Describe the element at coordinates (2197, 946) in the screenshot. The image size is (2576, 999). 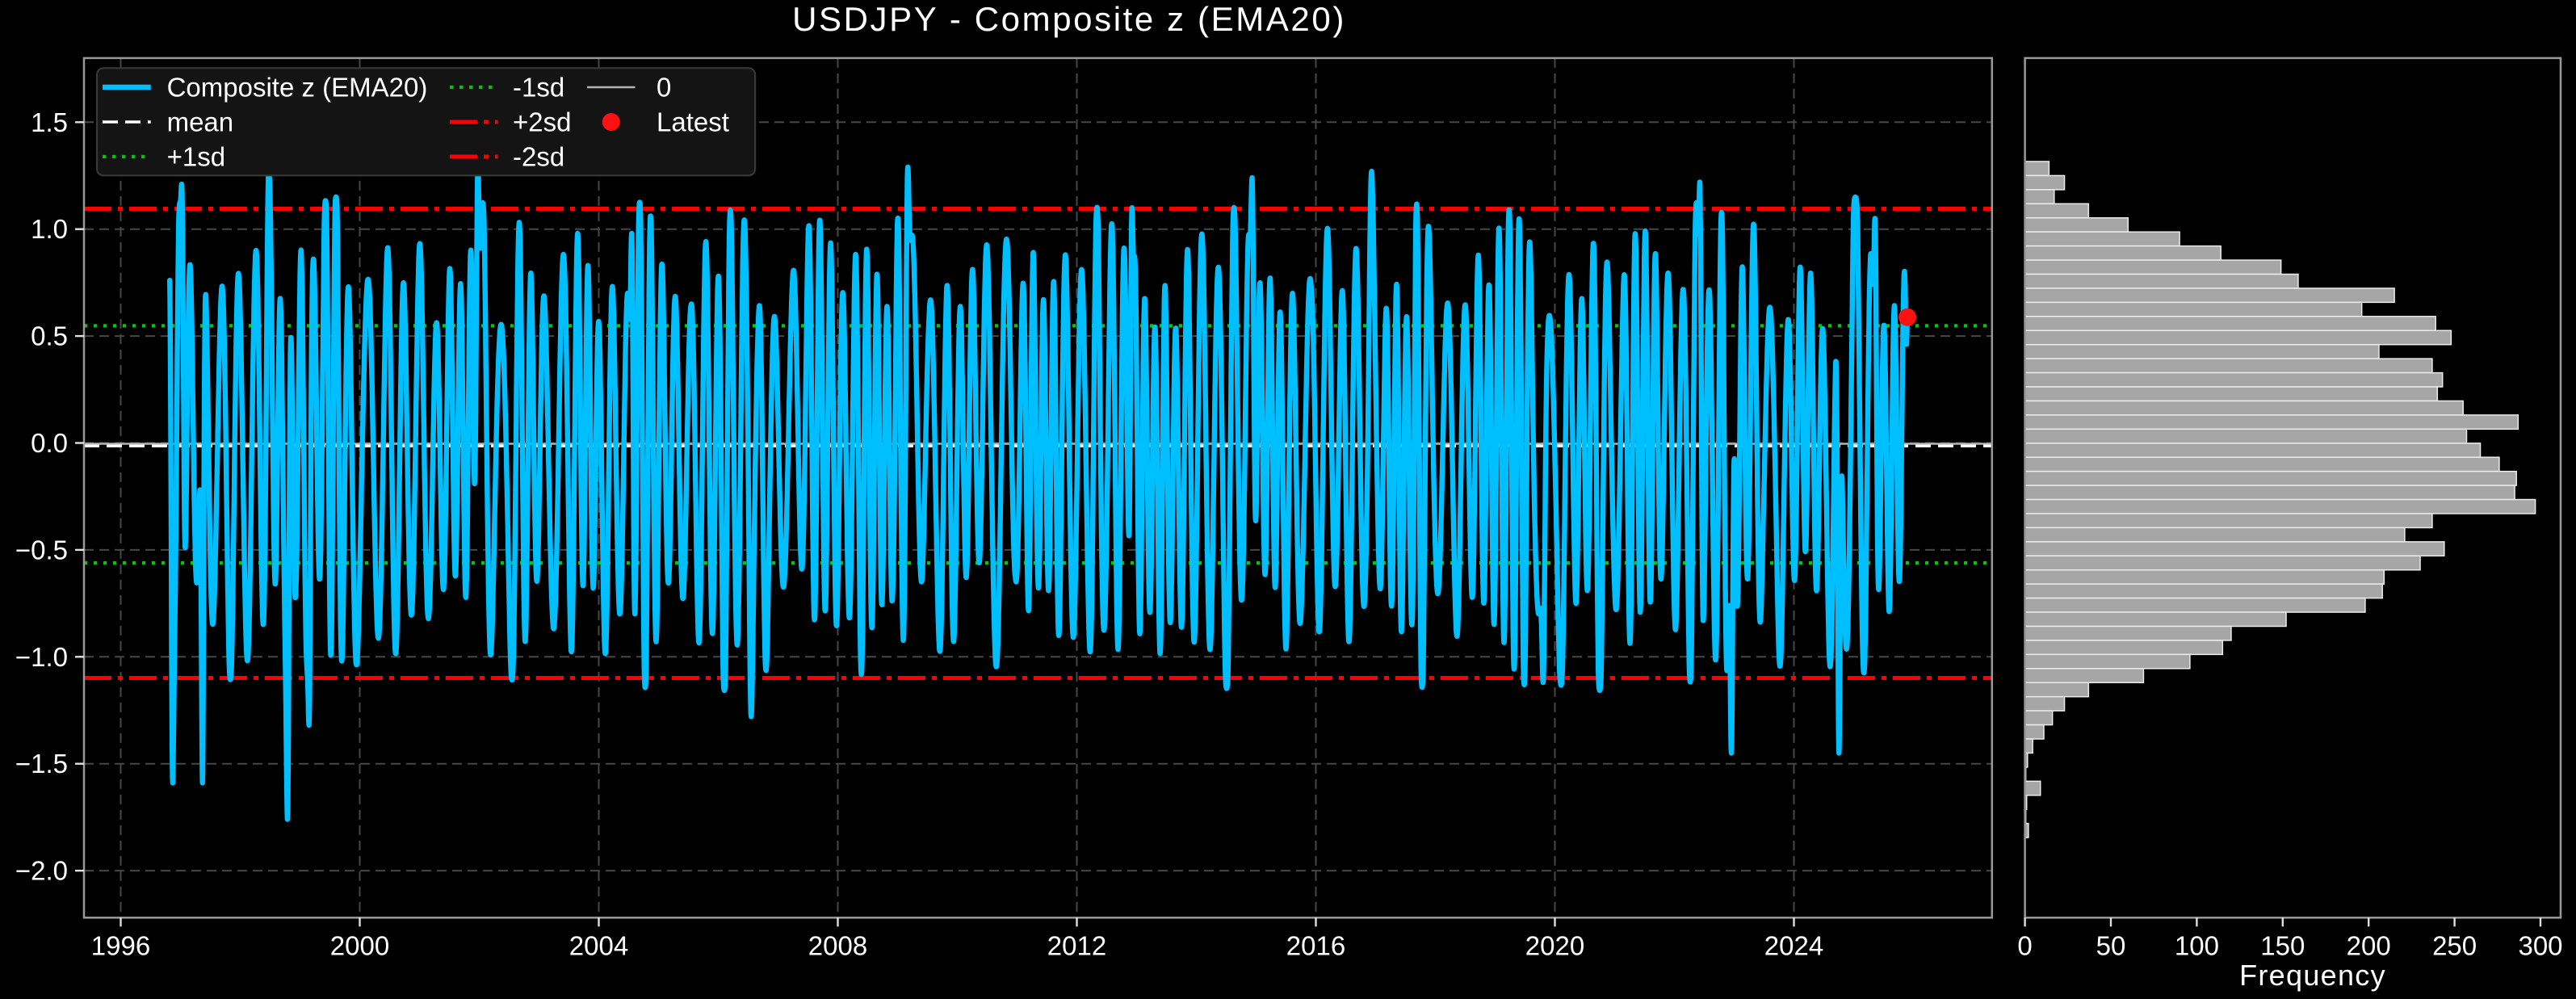
I see `svg-text: 100` at that location.